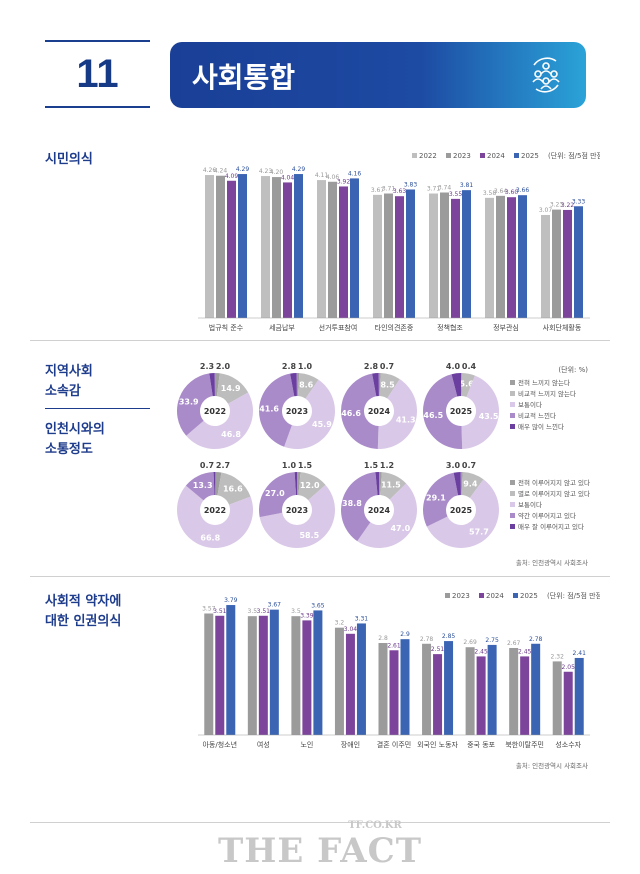  I want to click on data-label: 2.41, so click(580, 653).